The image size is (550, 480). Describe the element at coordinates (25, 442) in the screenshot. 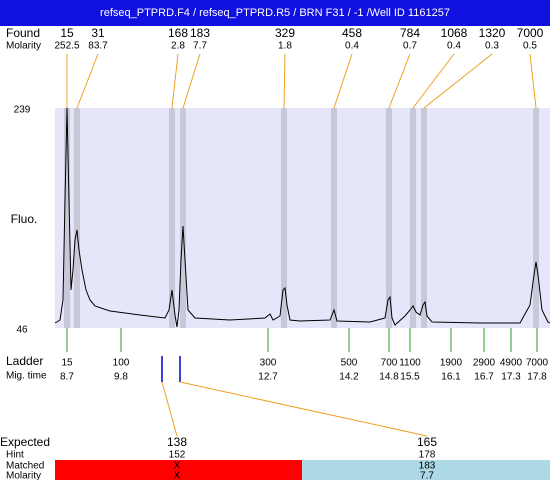

I see `expected-label: Expected` at that location.